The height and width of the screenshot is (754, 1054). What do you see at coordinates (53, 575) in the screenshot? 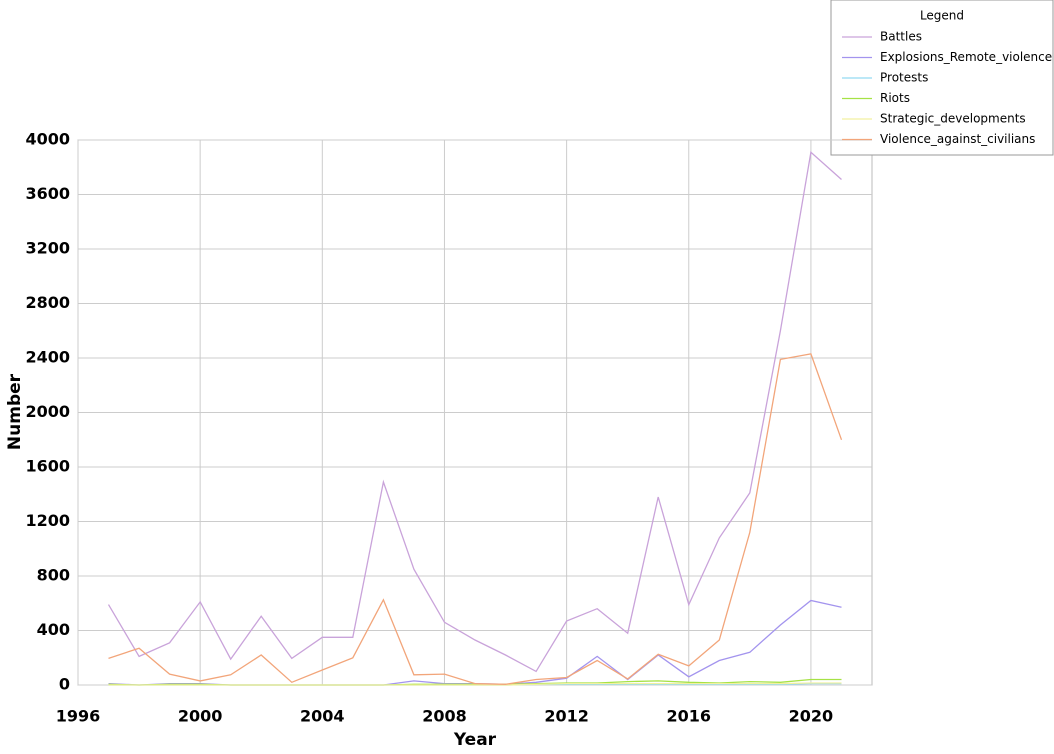
I see `y-tick-label: 800` at bounding box center [53, 575].